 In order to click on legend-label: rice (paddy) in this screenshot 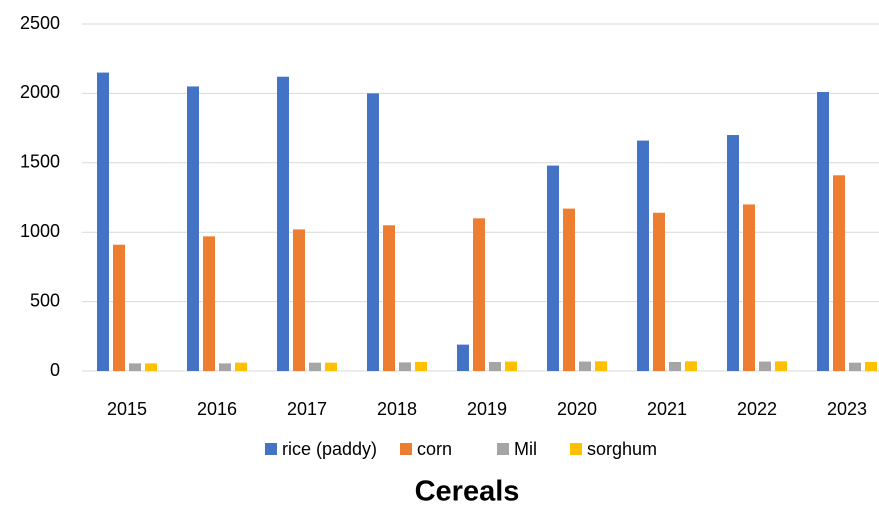, I will do `click(329, 449)`.